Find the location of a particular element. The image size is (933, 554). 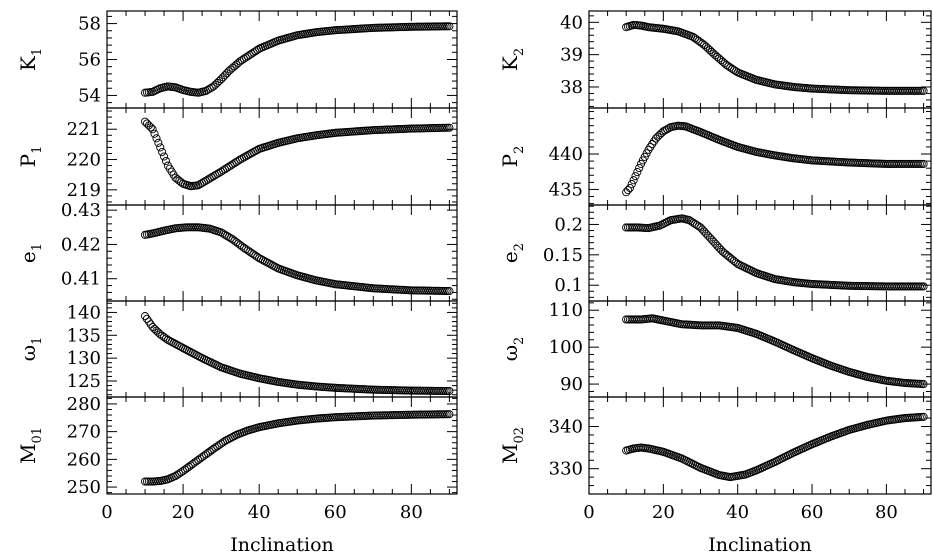

x-tick-label: 0 is located at coordinates (588, 512).